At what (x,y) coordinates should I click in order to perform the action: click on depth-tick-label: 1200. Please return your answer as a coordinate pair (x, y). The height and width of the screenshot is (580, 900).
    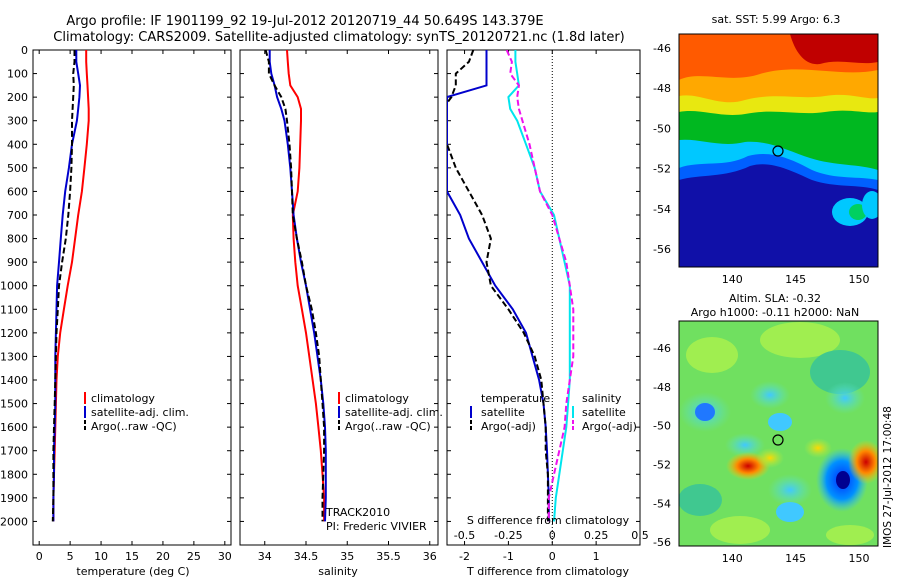
    Looking at the image, I should click on (14, 333).